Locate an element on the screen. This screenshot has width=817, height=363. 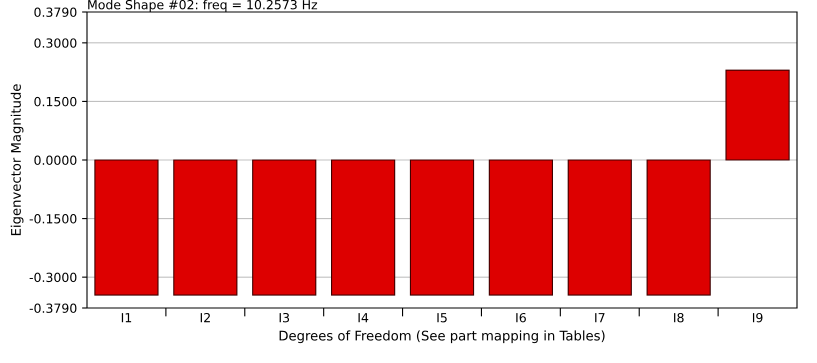
y-tick-label: -0.3790 is located at coordinates (53, 308).